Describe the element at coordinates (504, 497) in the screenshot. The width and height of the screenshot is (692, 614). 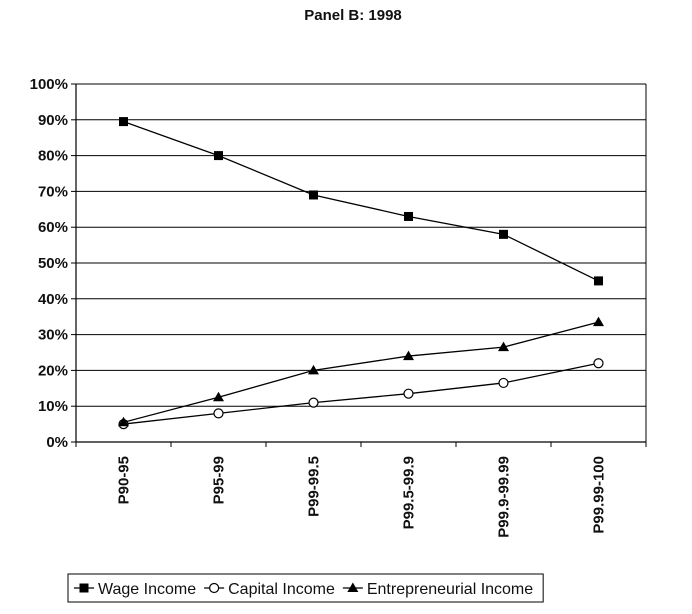
I see `x-tick-label: P99.9-99.99` at that location.